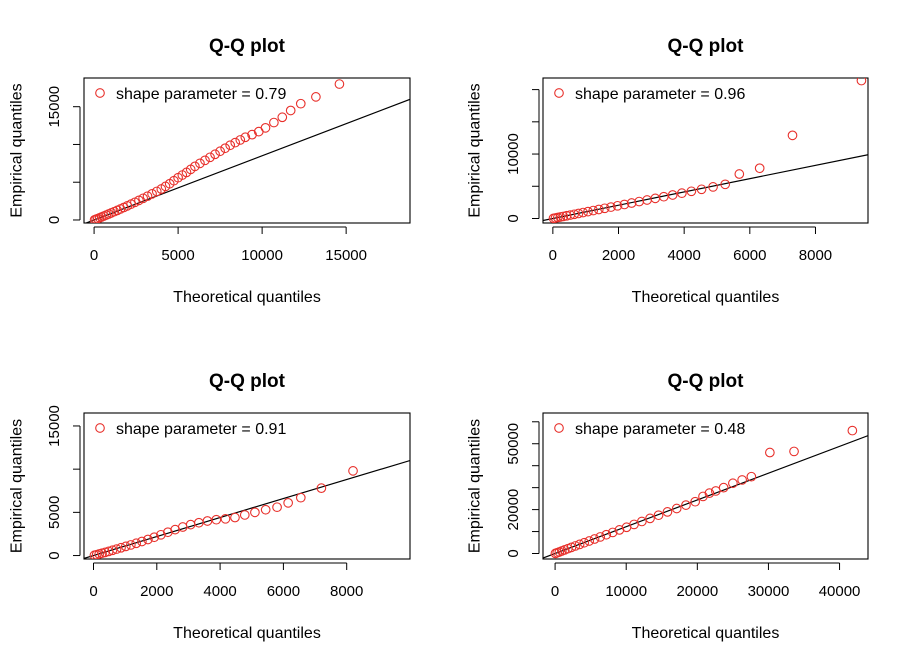  What do you see at coordinates (346, 255) in the screenshot?
I see `x-tick-label: 15000` at bounding box center [346, 255].